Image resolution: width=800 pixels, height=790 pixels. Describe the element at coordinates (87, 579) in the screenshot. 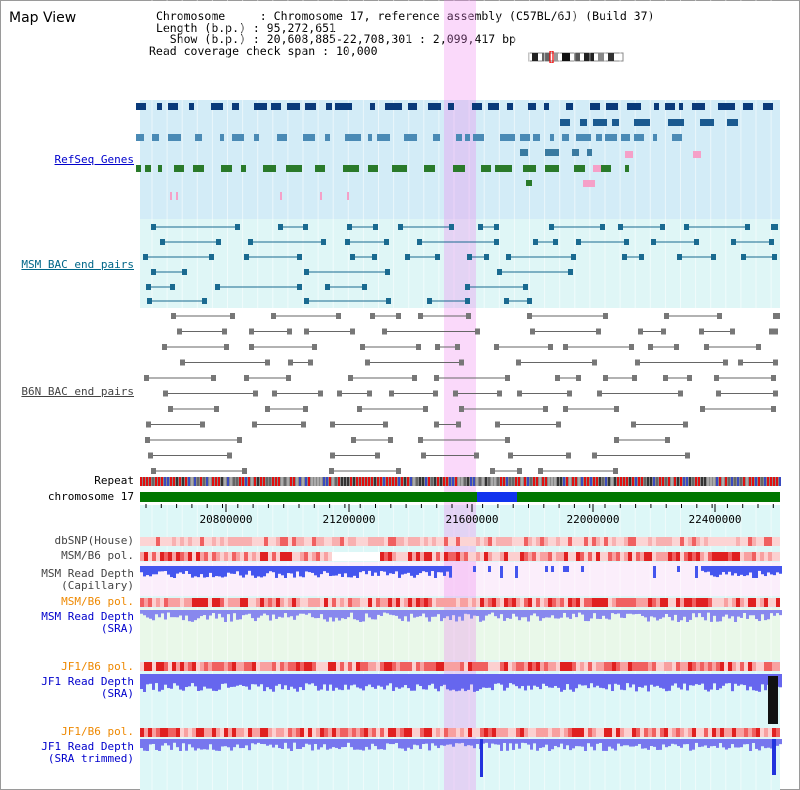

I see `msm-read-depth-capillary-label: MSM Read Depth (Capillary)` at that location.